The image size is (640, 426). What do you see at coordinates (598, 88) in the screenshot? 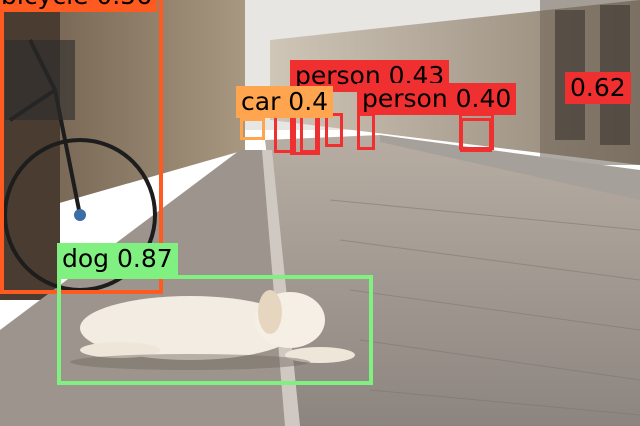
I see `detection-label: 0.62` at bounding box center [598, 88].